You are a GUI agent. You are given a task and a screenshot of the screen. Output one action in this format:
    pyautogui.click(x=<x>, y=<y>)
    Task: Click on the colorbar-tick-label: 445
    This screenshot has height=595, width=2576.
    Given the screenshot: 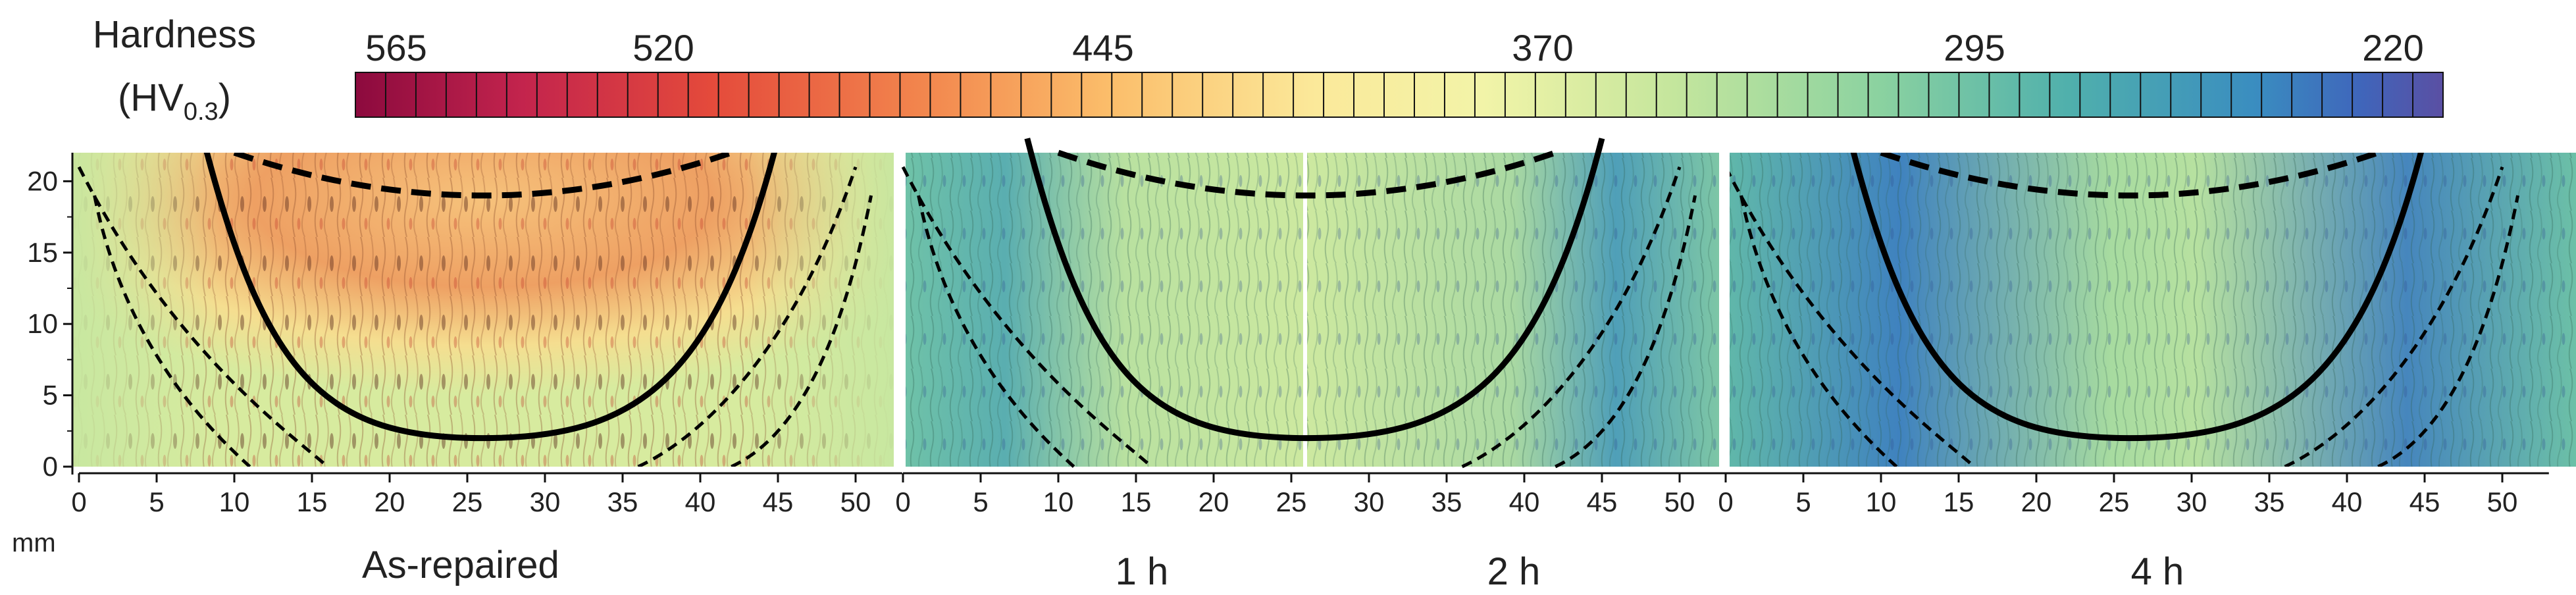 What is the action you would take?
    pyautogui.click(x=1102, y=47)
    